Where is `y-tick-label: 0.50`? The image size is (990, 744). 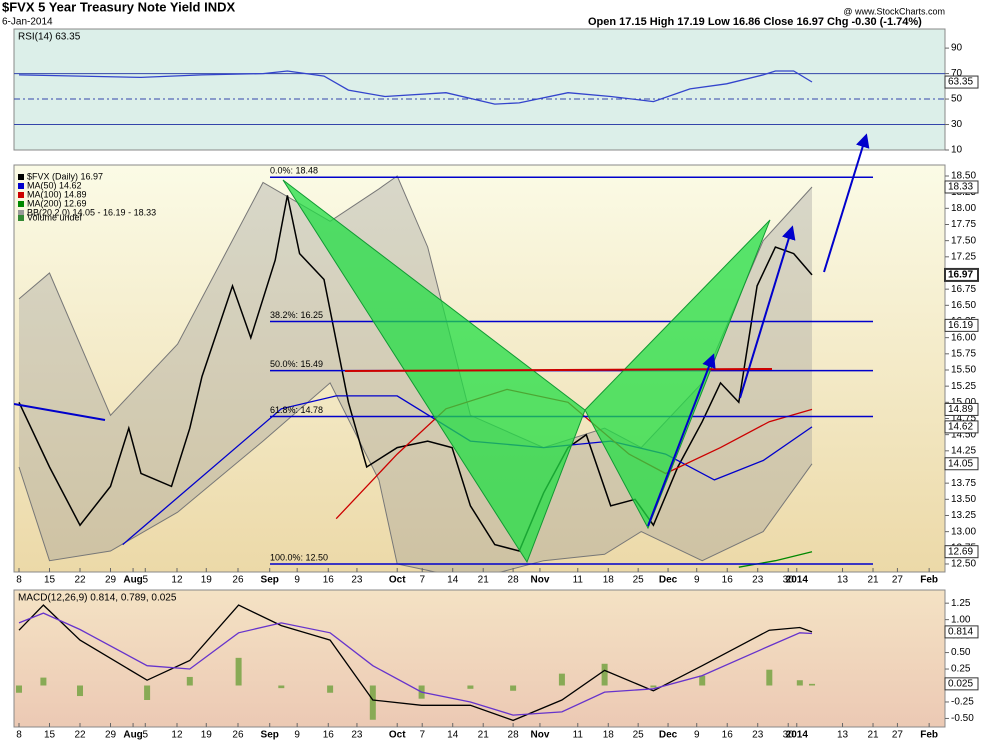
y-tick-label: 0.50 is located at coordinates (961, 652).